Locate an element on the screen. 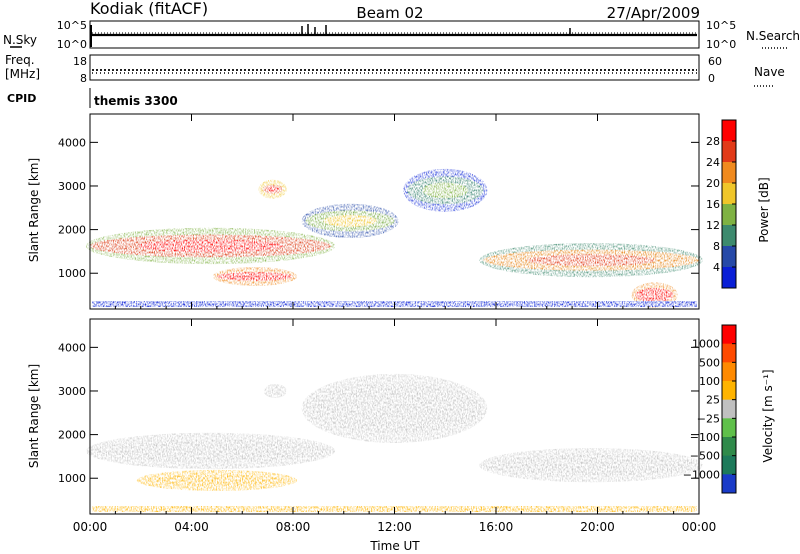 Image resolution: width=800 pixels, height=554 pixels. nsearch-tick-bottom: 10^0 is located at coordinates (721, 44).